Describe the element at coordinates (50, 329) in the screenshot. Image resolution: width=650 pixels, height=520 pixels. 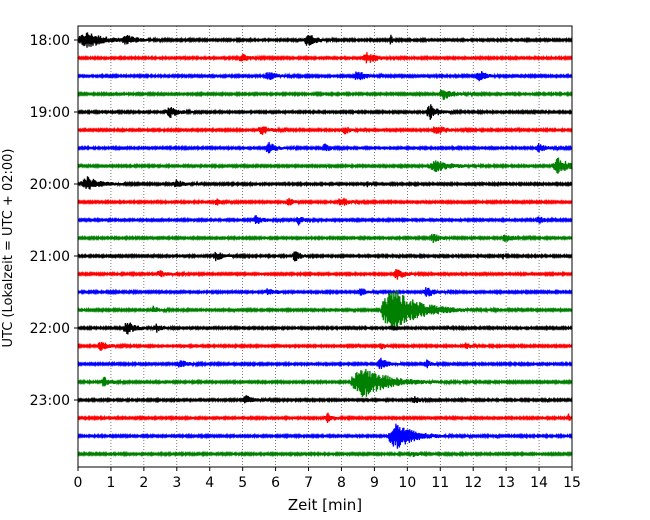
I see `y-tick-label: 22:00` at that location.